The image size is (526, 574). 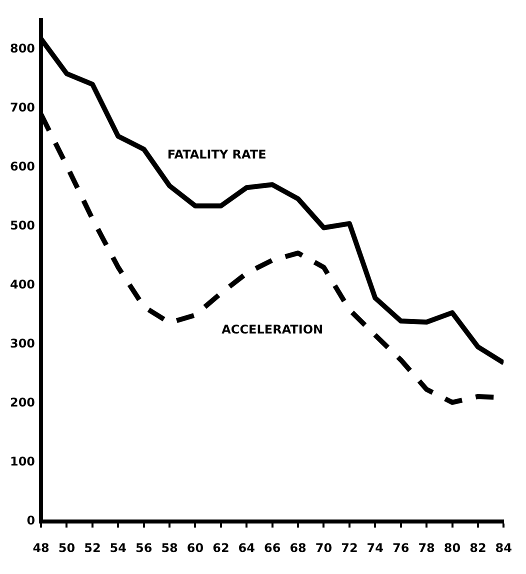 What do you see at coordinates (23, 49) in the screenshot?
I see `y-tick-label: 800` at bounding box center [23, 49].